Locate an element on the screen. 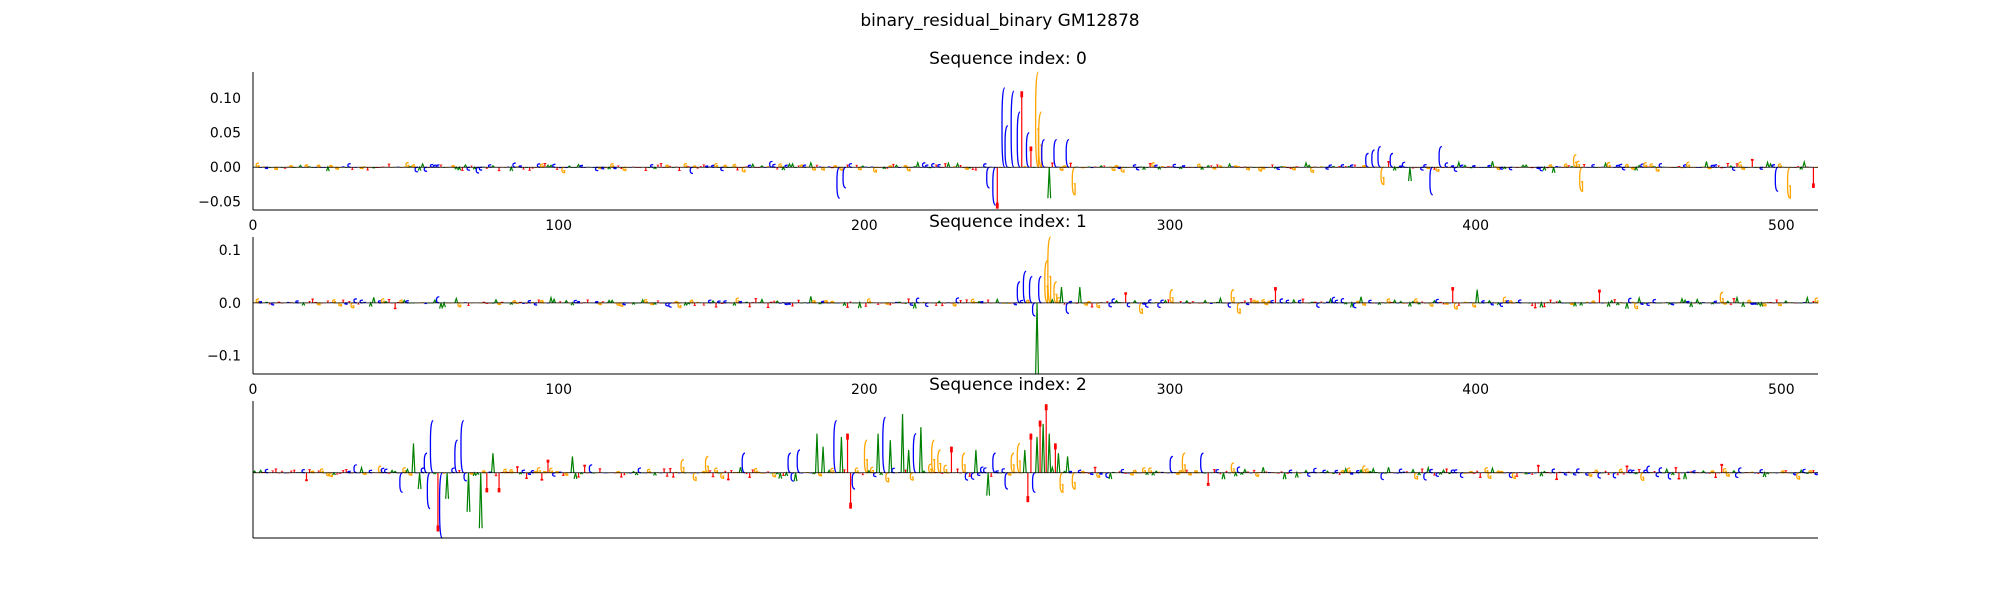  y-tick-label: 0.0 is located at coordinates (230, 304).